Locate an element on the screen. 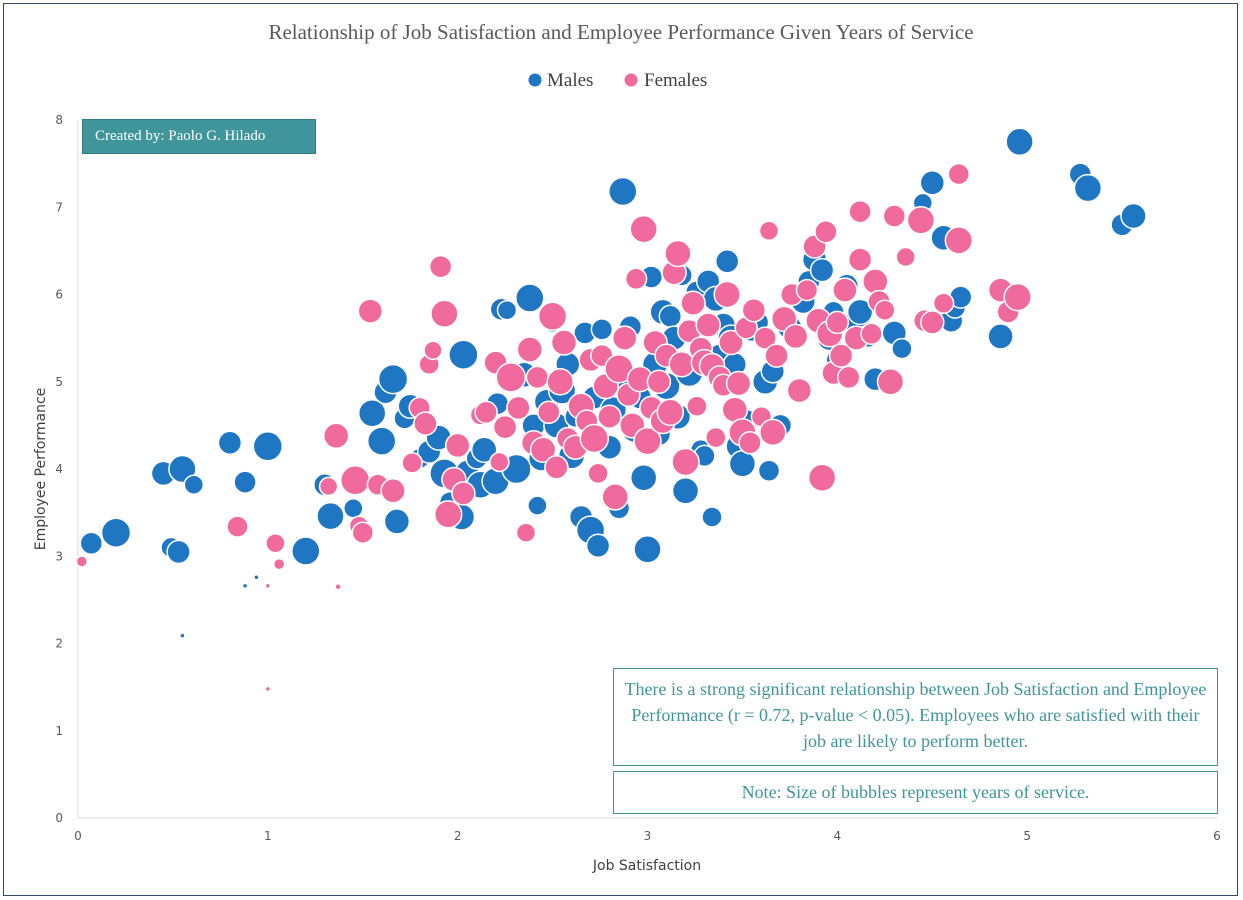 Image resolution: width=1243 pixels, height=900 pixels. legend-label-males: Males is located at coordinates (570, 80).